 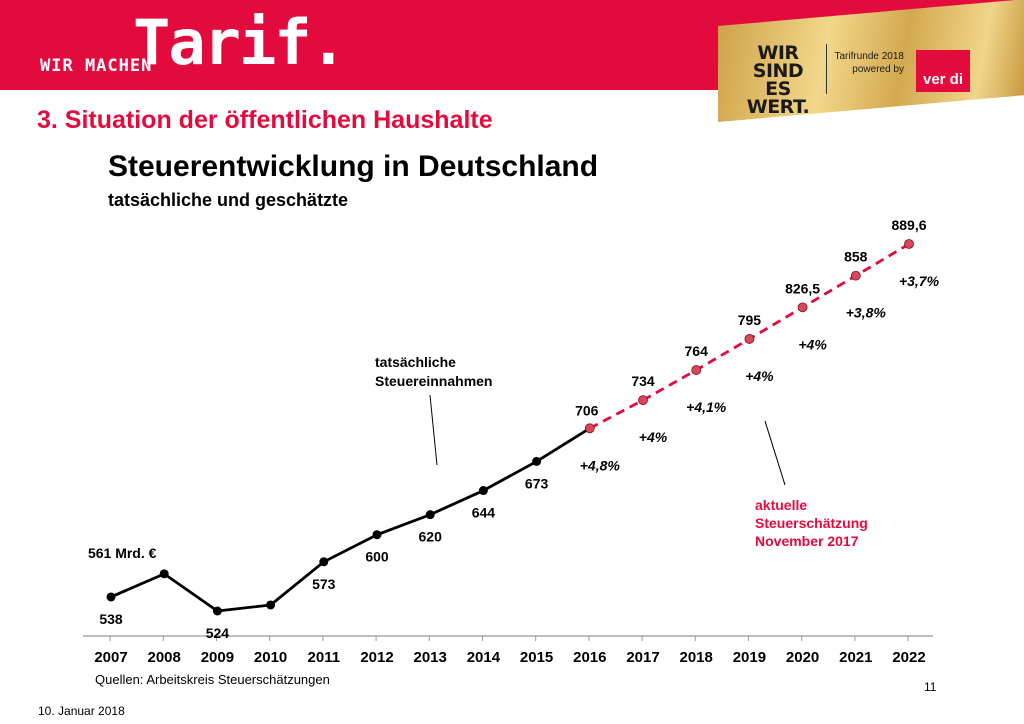 I want to click on value-label: 858, so click(x=856, y=257).